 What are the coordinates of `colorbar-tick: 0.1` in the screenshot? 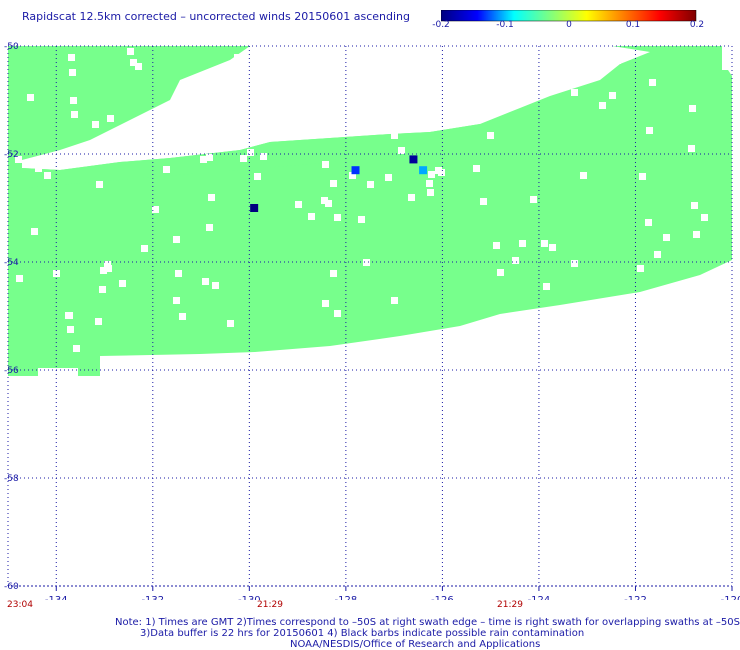 It's located at (633, 25).